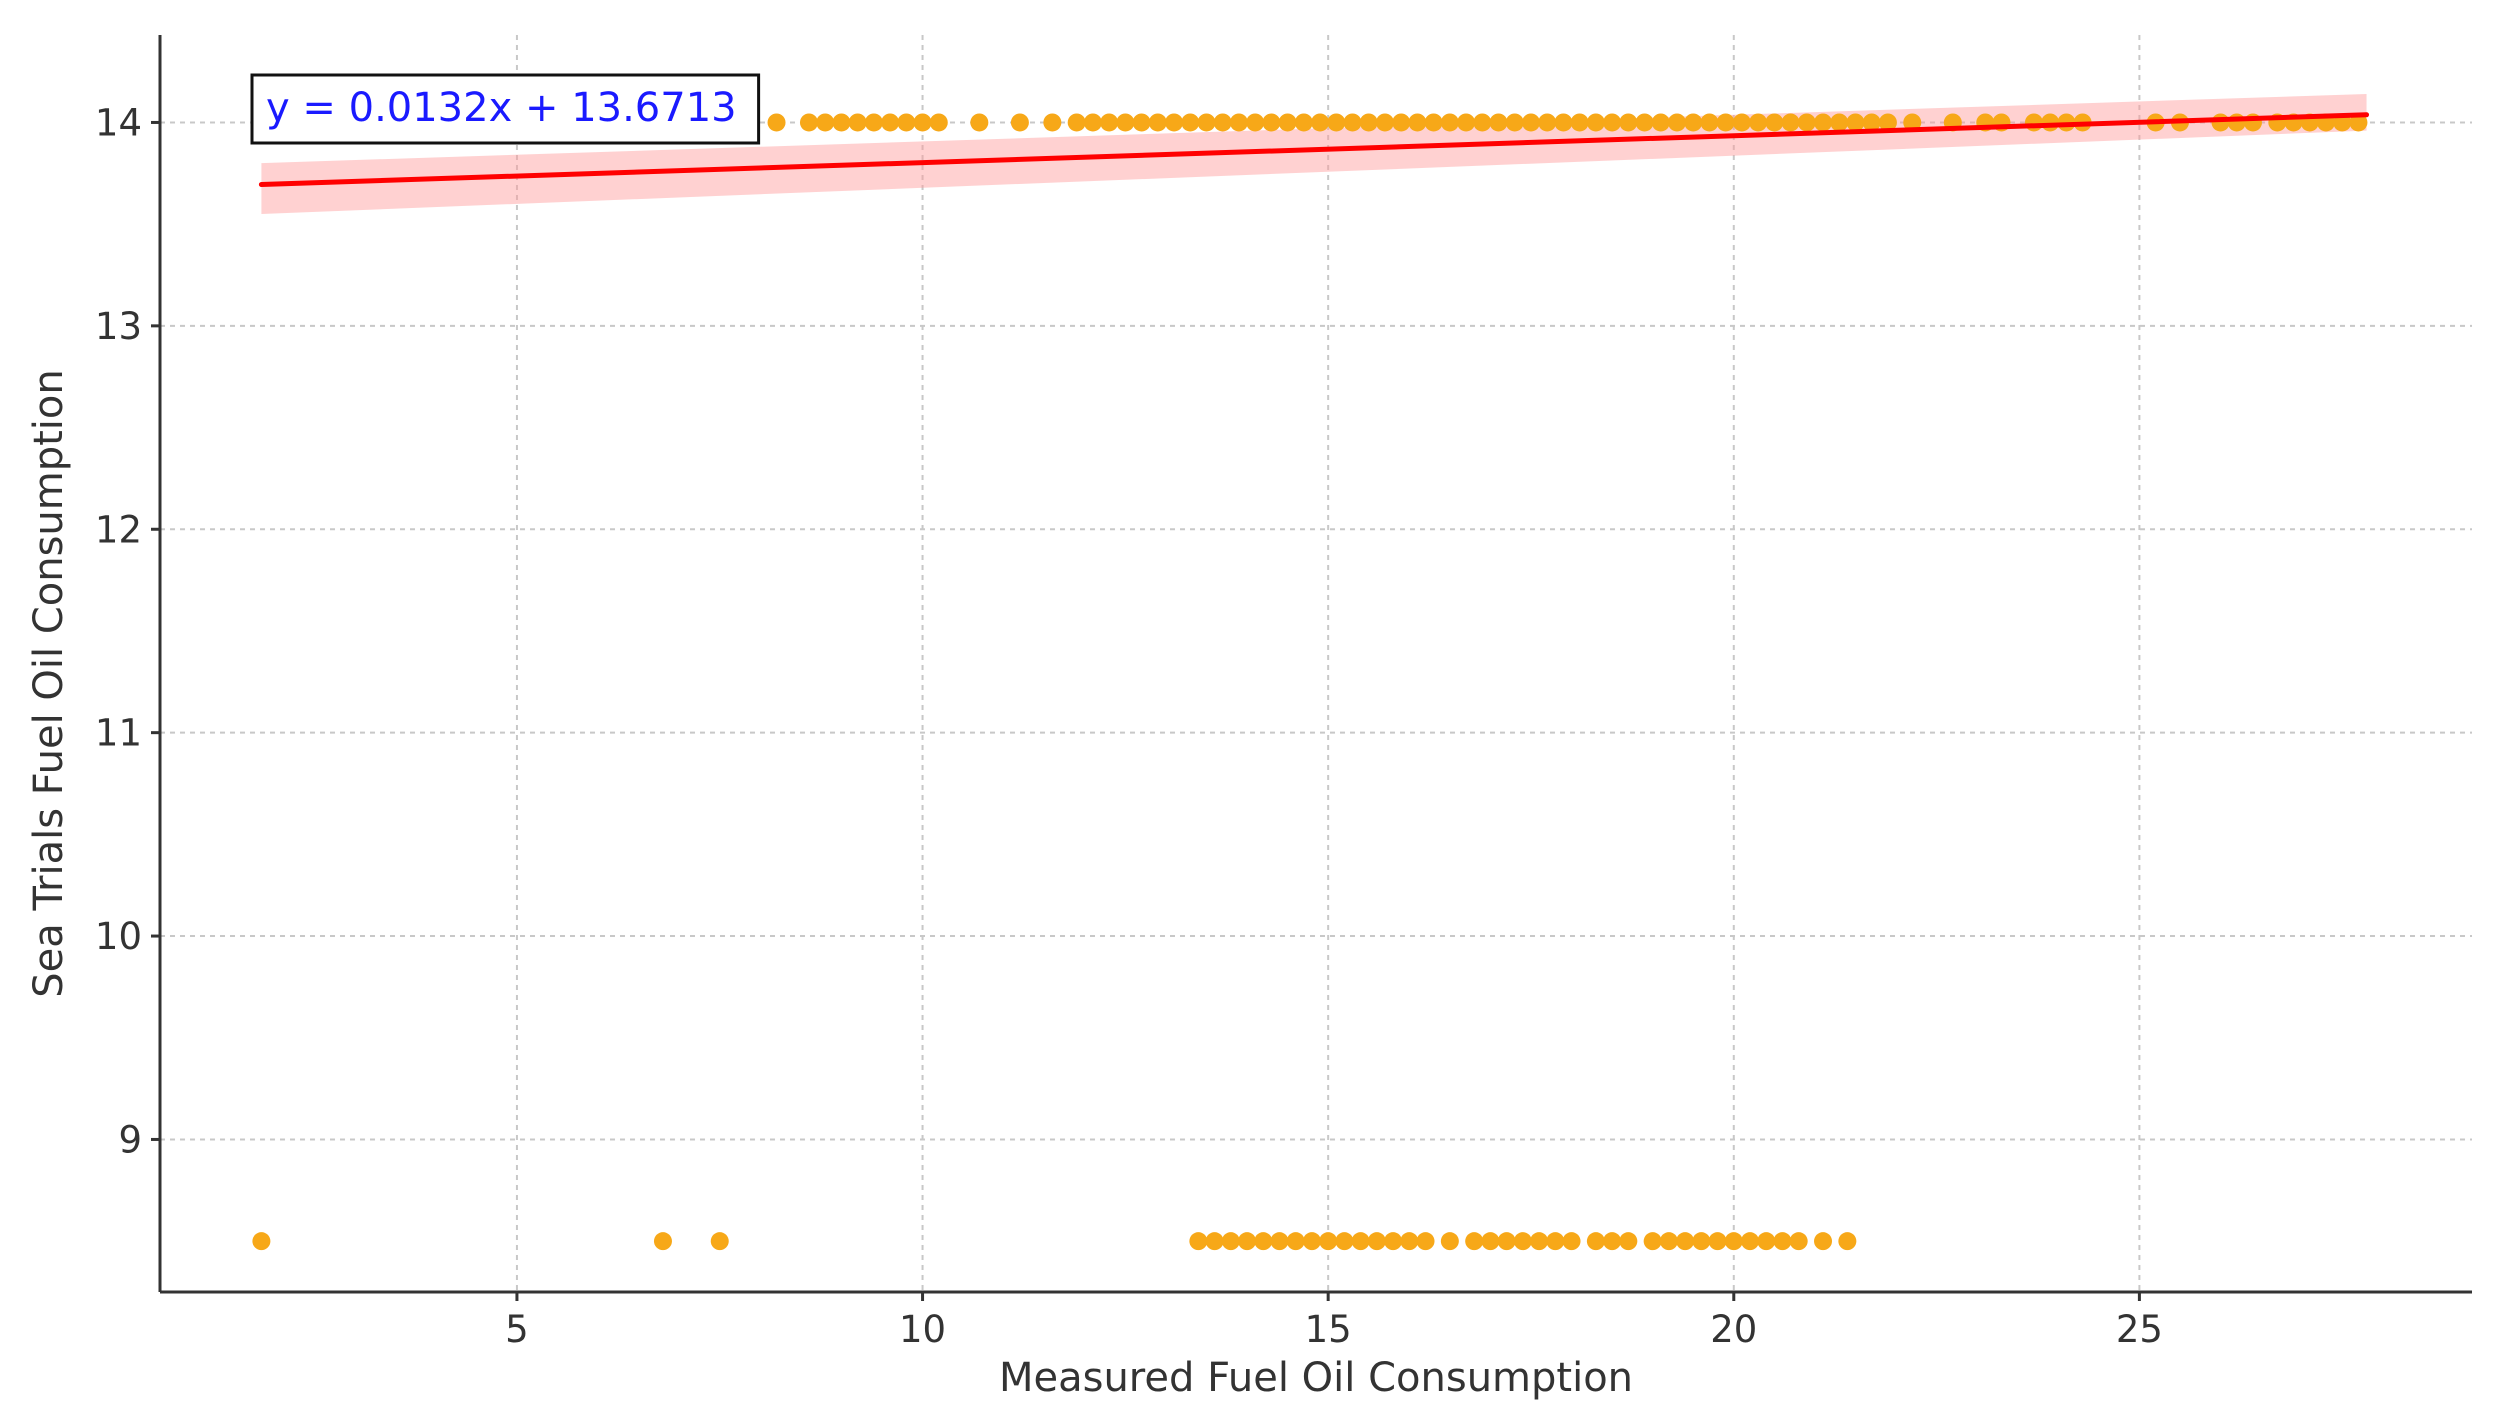  I want to click on regression-layer, so click(1314, 149).